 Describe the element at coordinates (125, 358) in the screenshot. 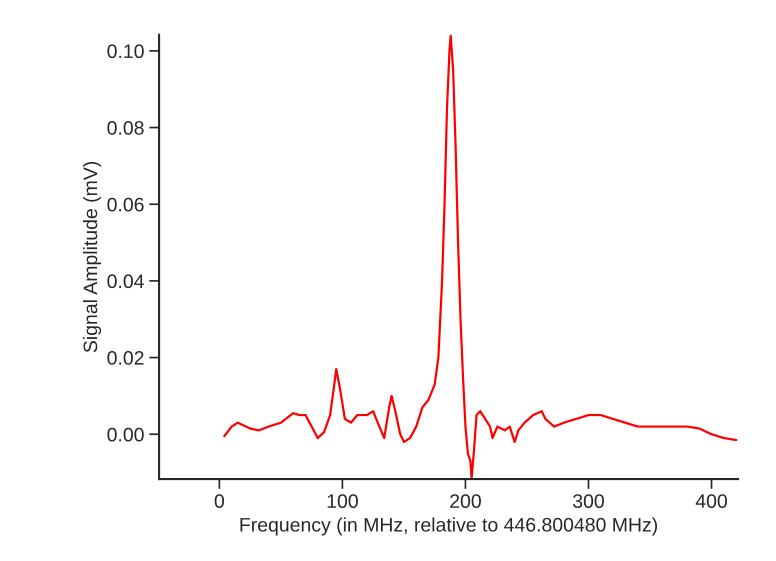

I see `y-tick-label: 0.02` at that location.